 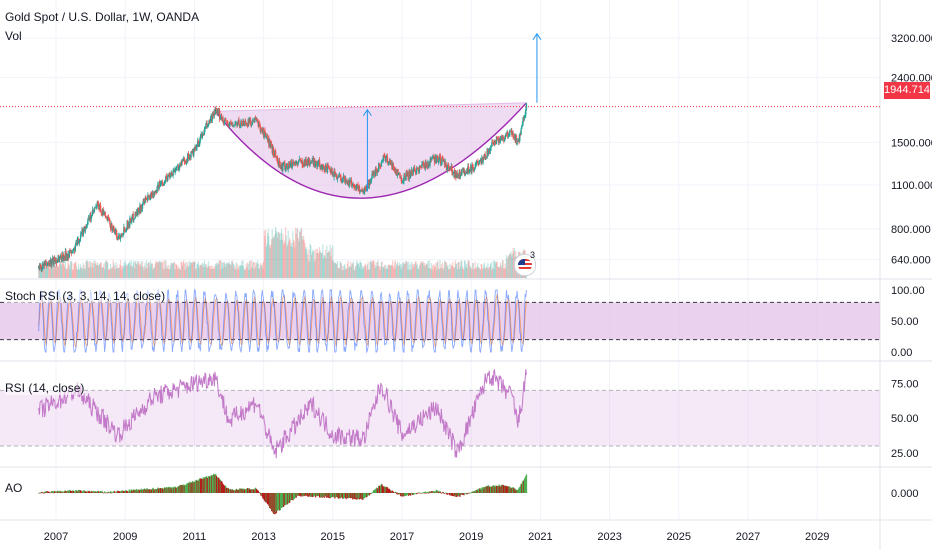 What do you see at coordinates (371, 107) in the screenshot?
I see `cup-rim-line` at bounding box center [371, 107].